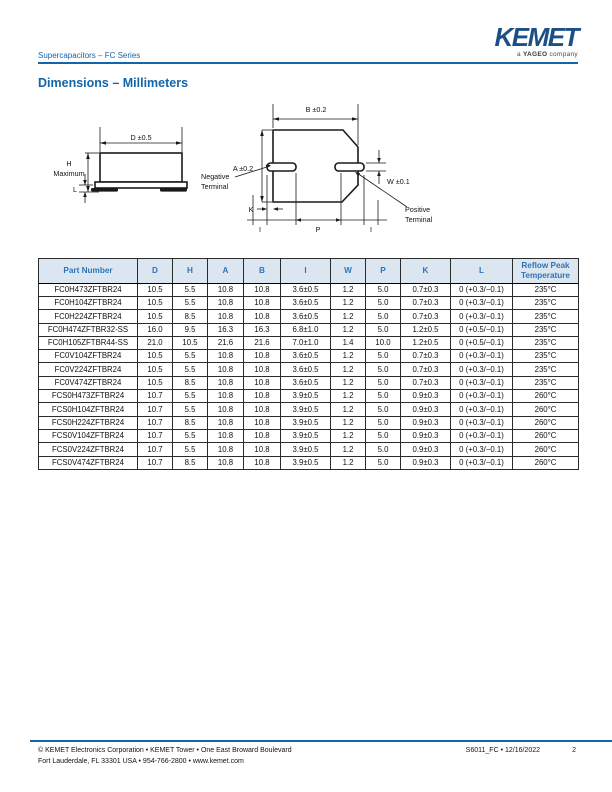 Image resolution: width=612 pixels, height=792 pixels. What do you see at coordinates (321, 741) in the screenshot?
I see `footer-rule` at bounding box center [321, 741].